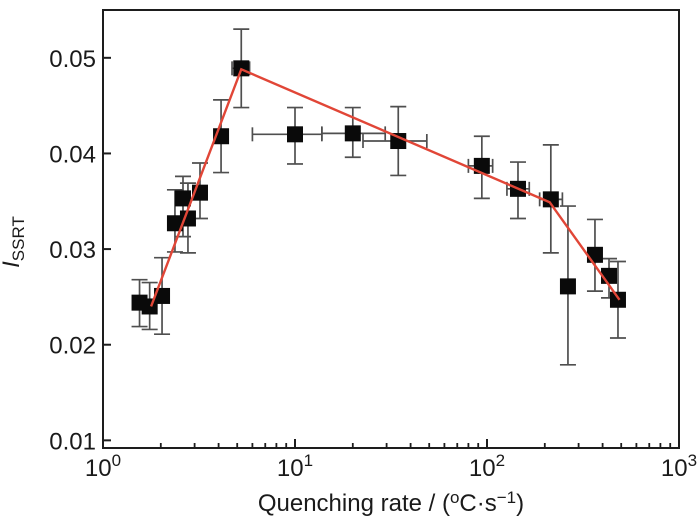 The width and height of the screenshot is (700, 529). Describe the element at coordinates (103, 466) in the screenshot. I see `x-tick-label: 10⁰` at that location.